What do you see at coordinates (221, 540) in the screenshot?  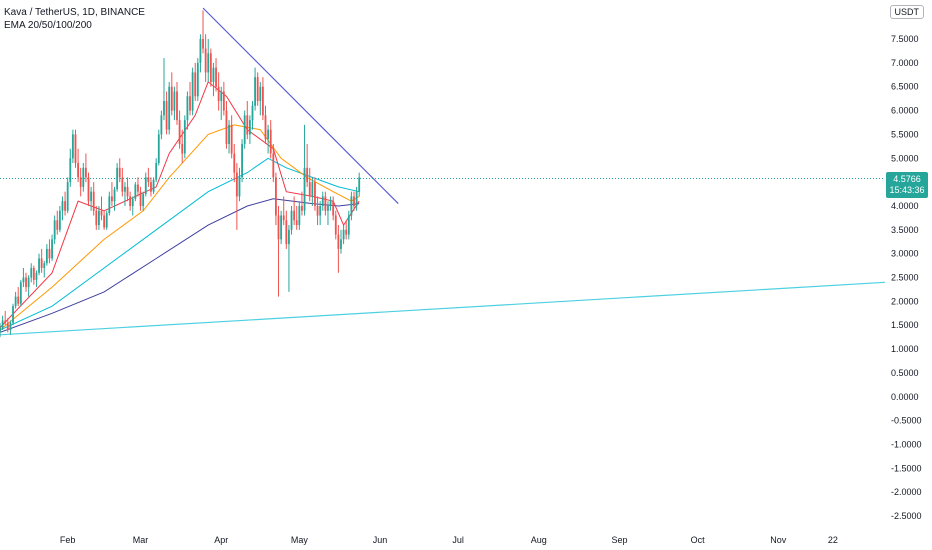 I see `x-tick-label: Apr` at bounding box center [221, 540].